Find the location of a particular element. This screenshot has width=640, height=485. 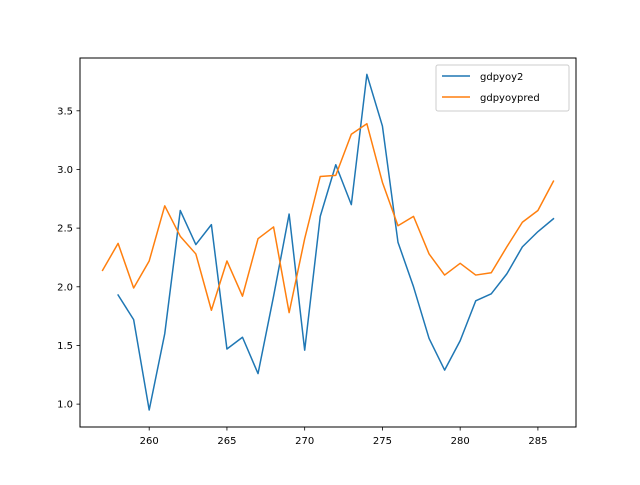

y-tick-label: 3.0 is located at coordinates (65, 170).